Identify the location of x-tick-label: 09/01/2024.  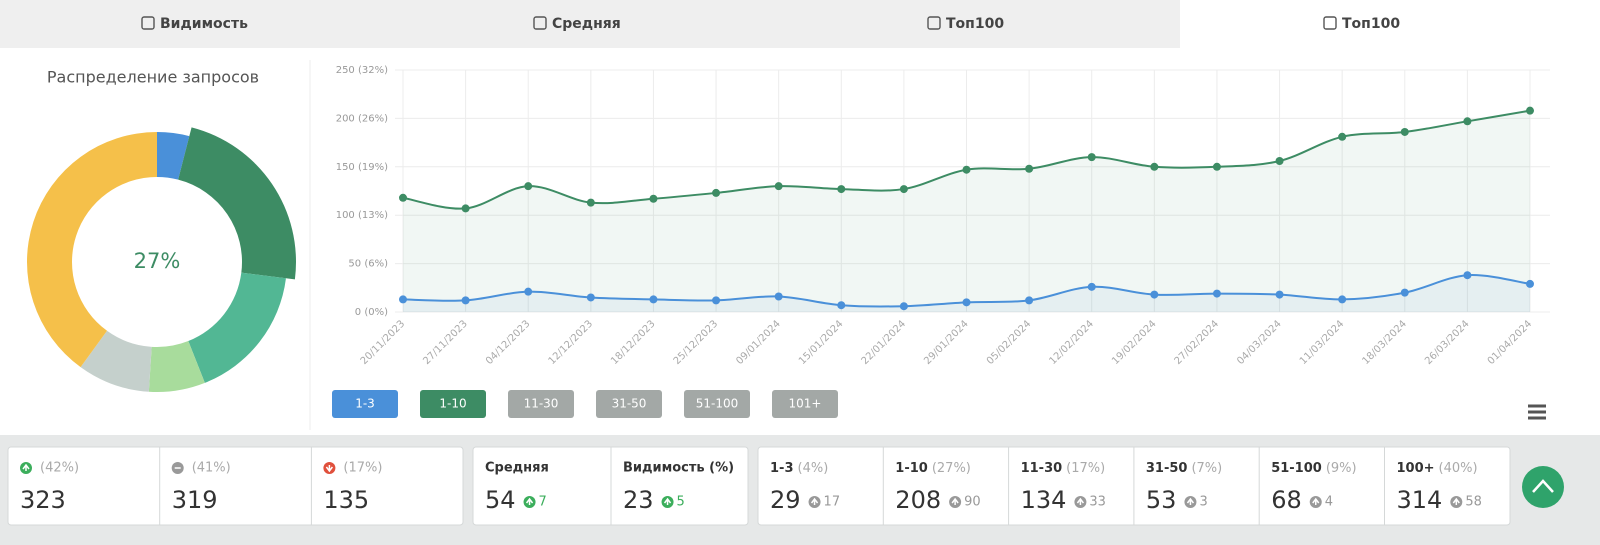
(758, 342).